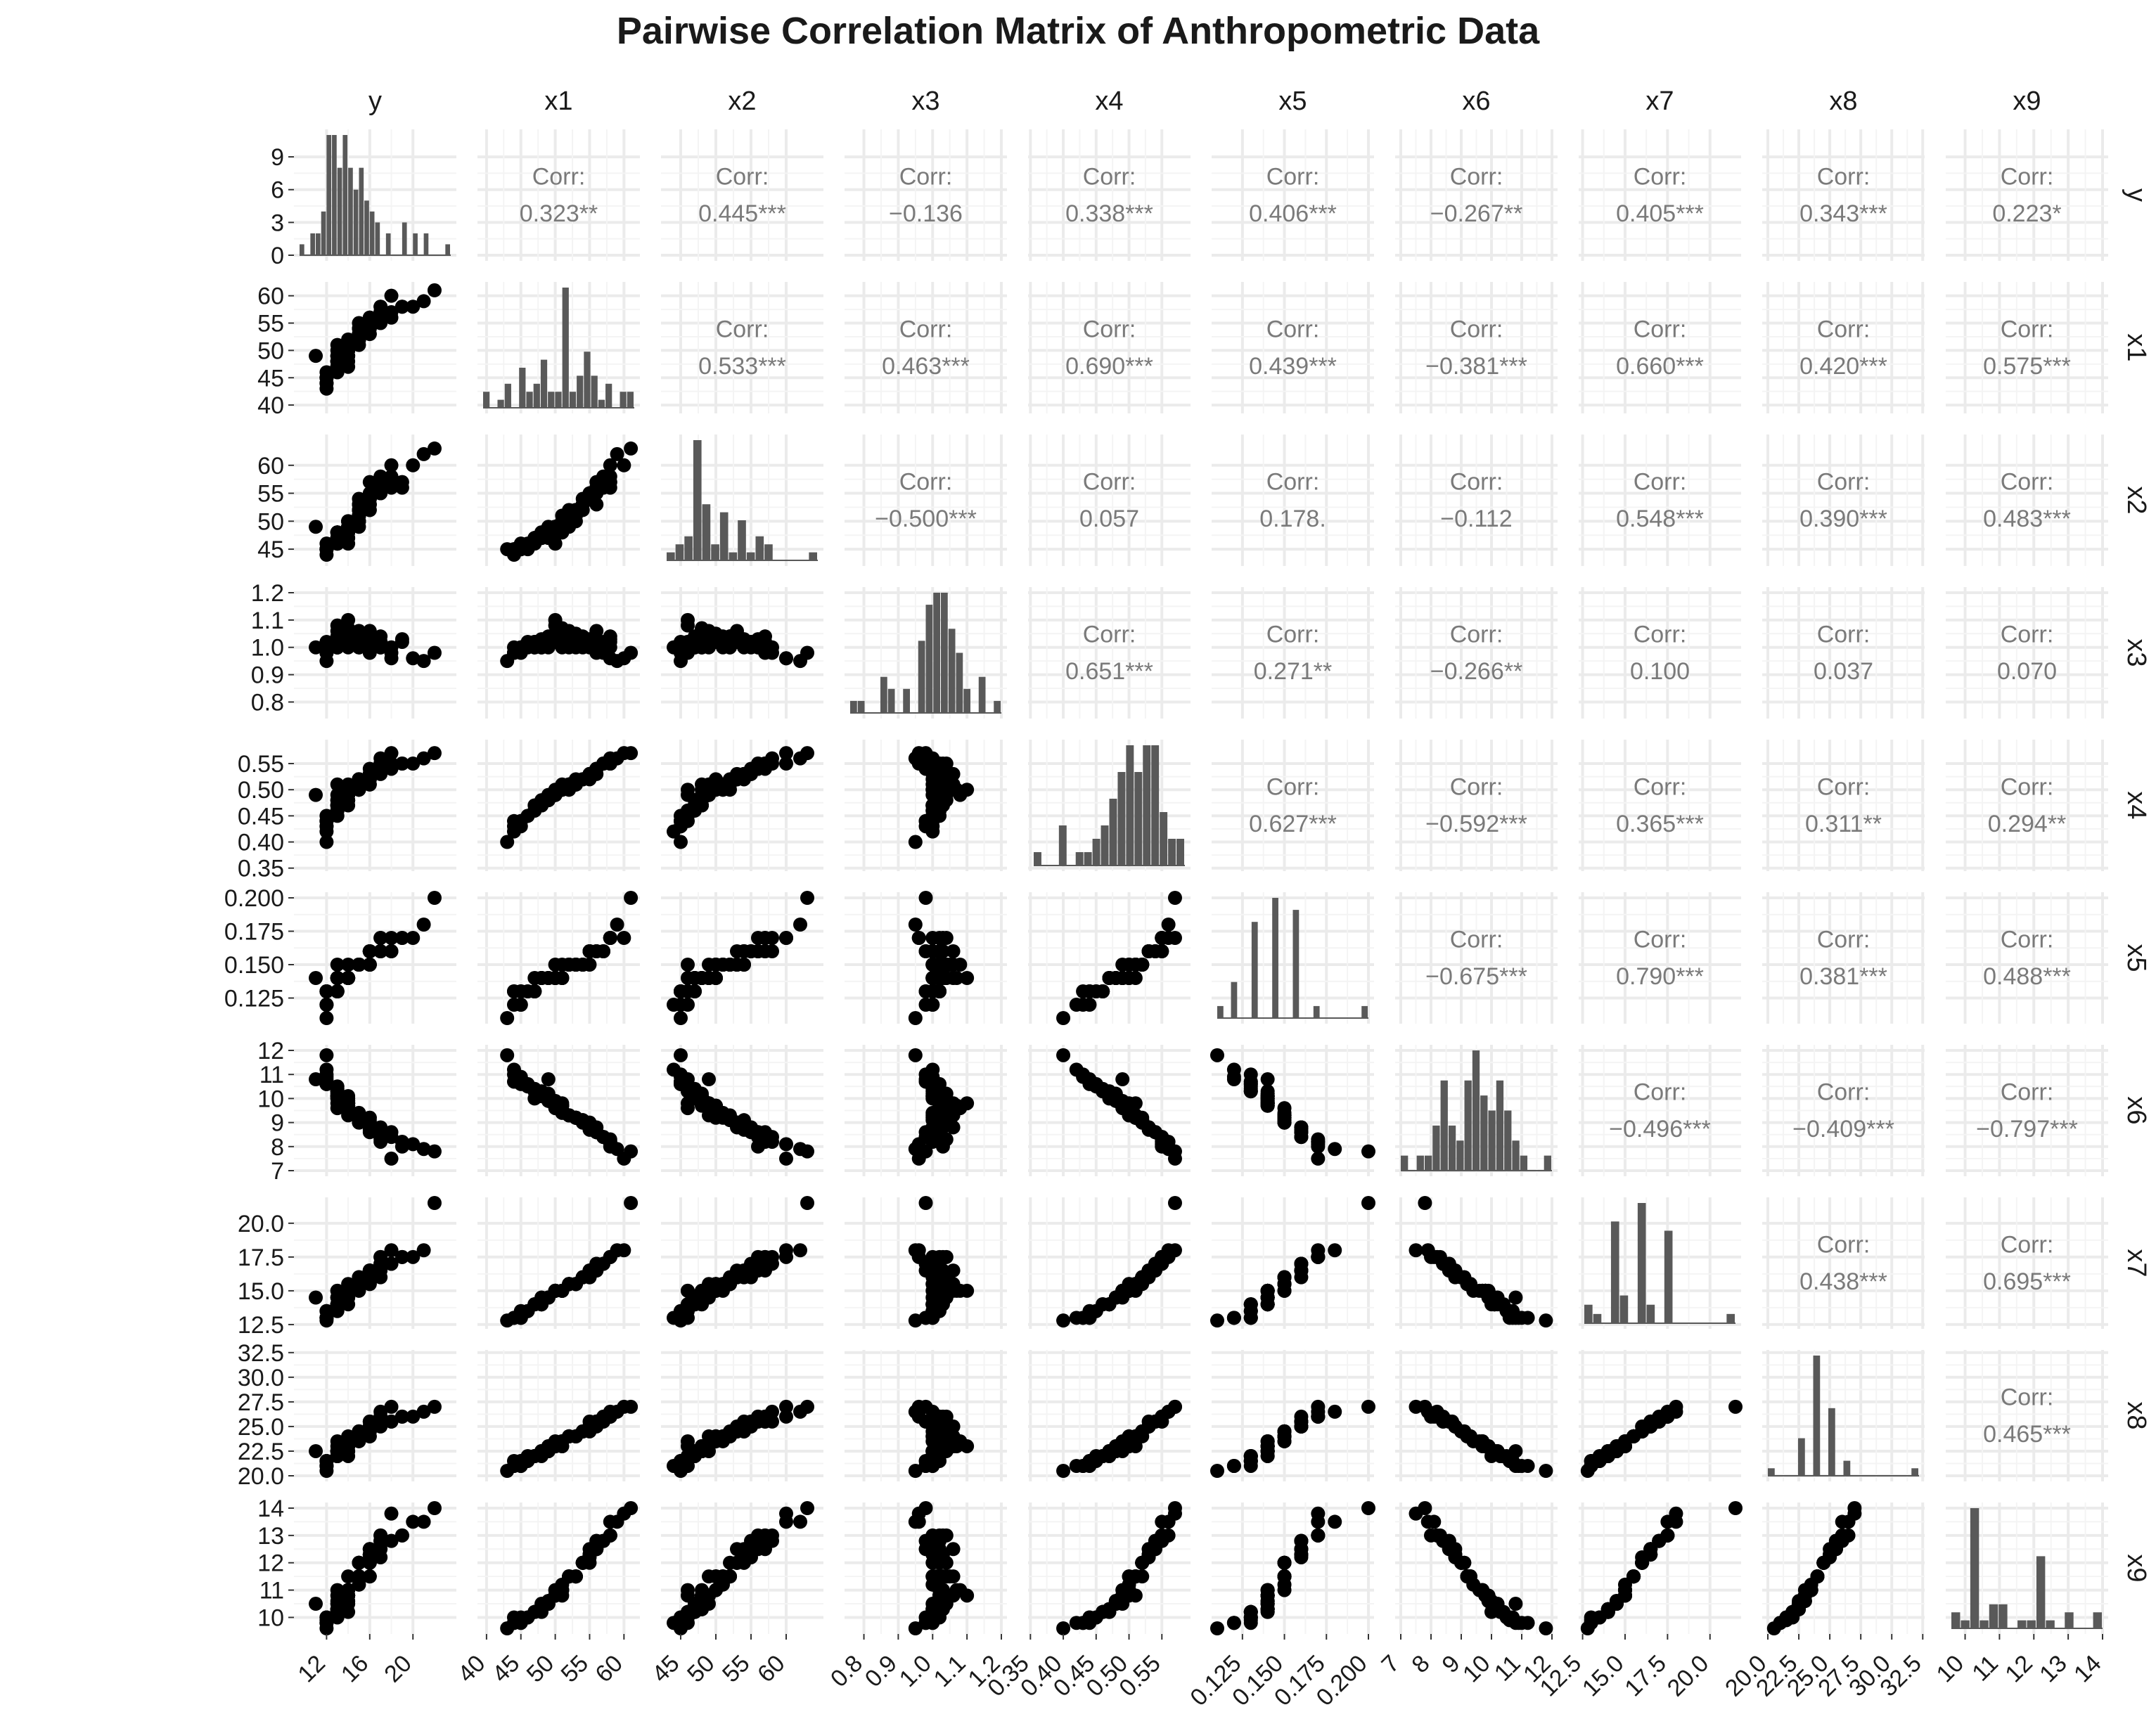  I want to click on panel-y-x4: Corr: 0.338***, so click(1109, 195).